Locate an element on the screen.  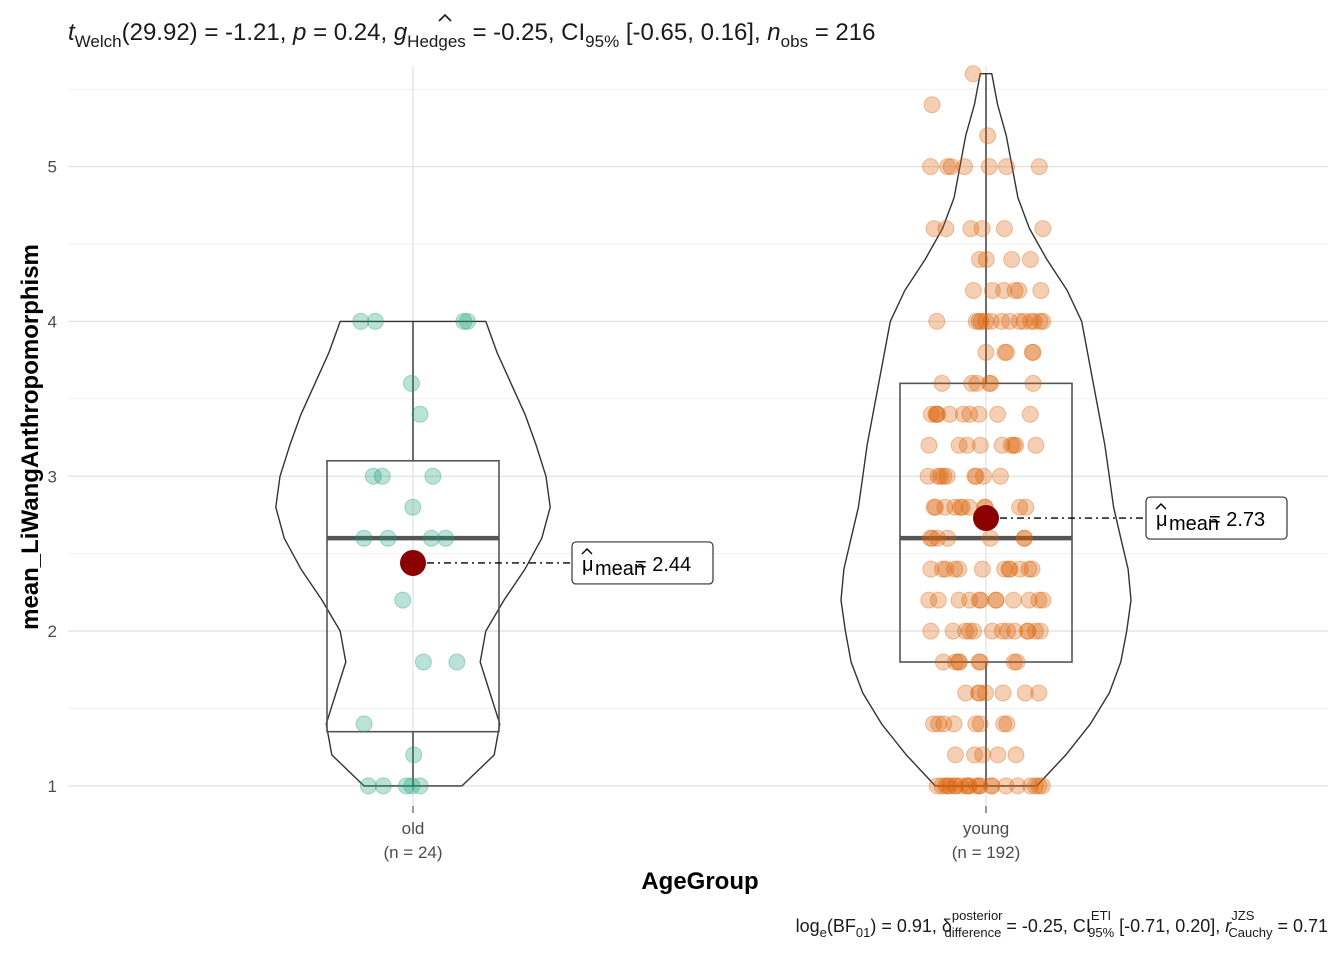
x-tick-label-old: old is located at coordinates (413, 828).